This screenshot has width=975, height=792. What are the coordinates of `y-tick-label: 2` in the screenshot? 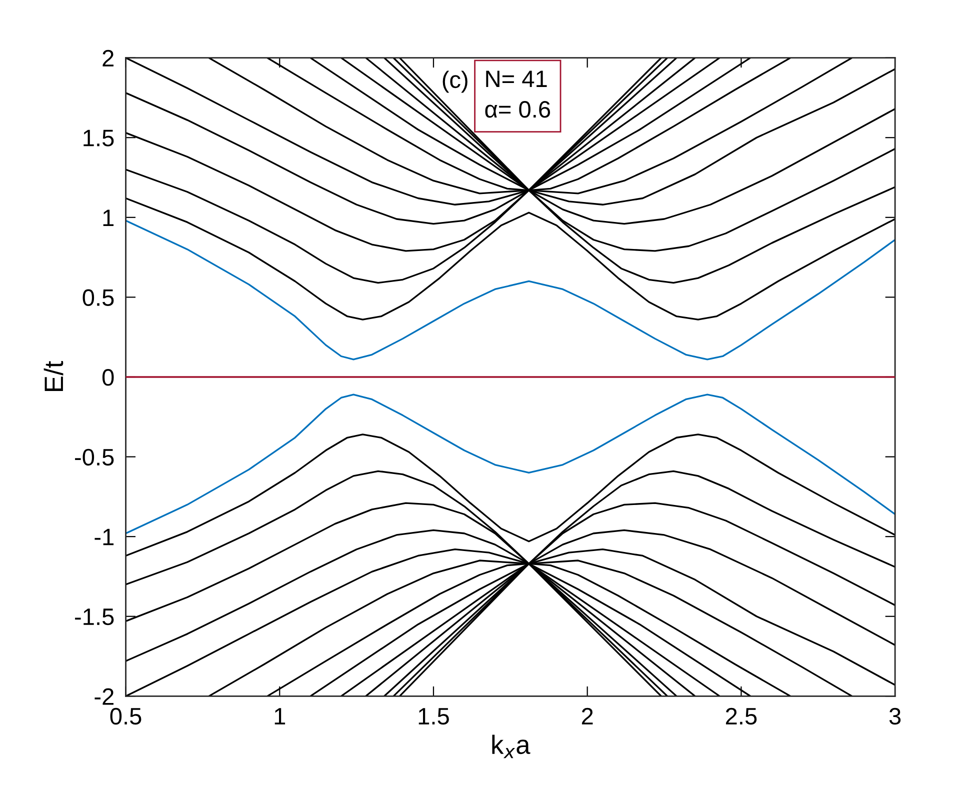 It's located at (108, 58).